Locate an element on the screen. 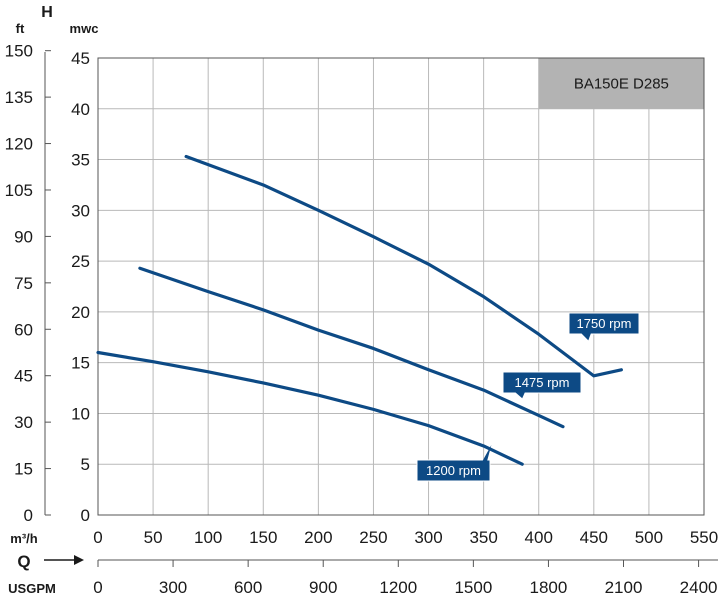 This screenshot has height=600, width=725. mwc-tick-label: 40 is located at coordinates (80, 109).